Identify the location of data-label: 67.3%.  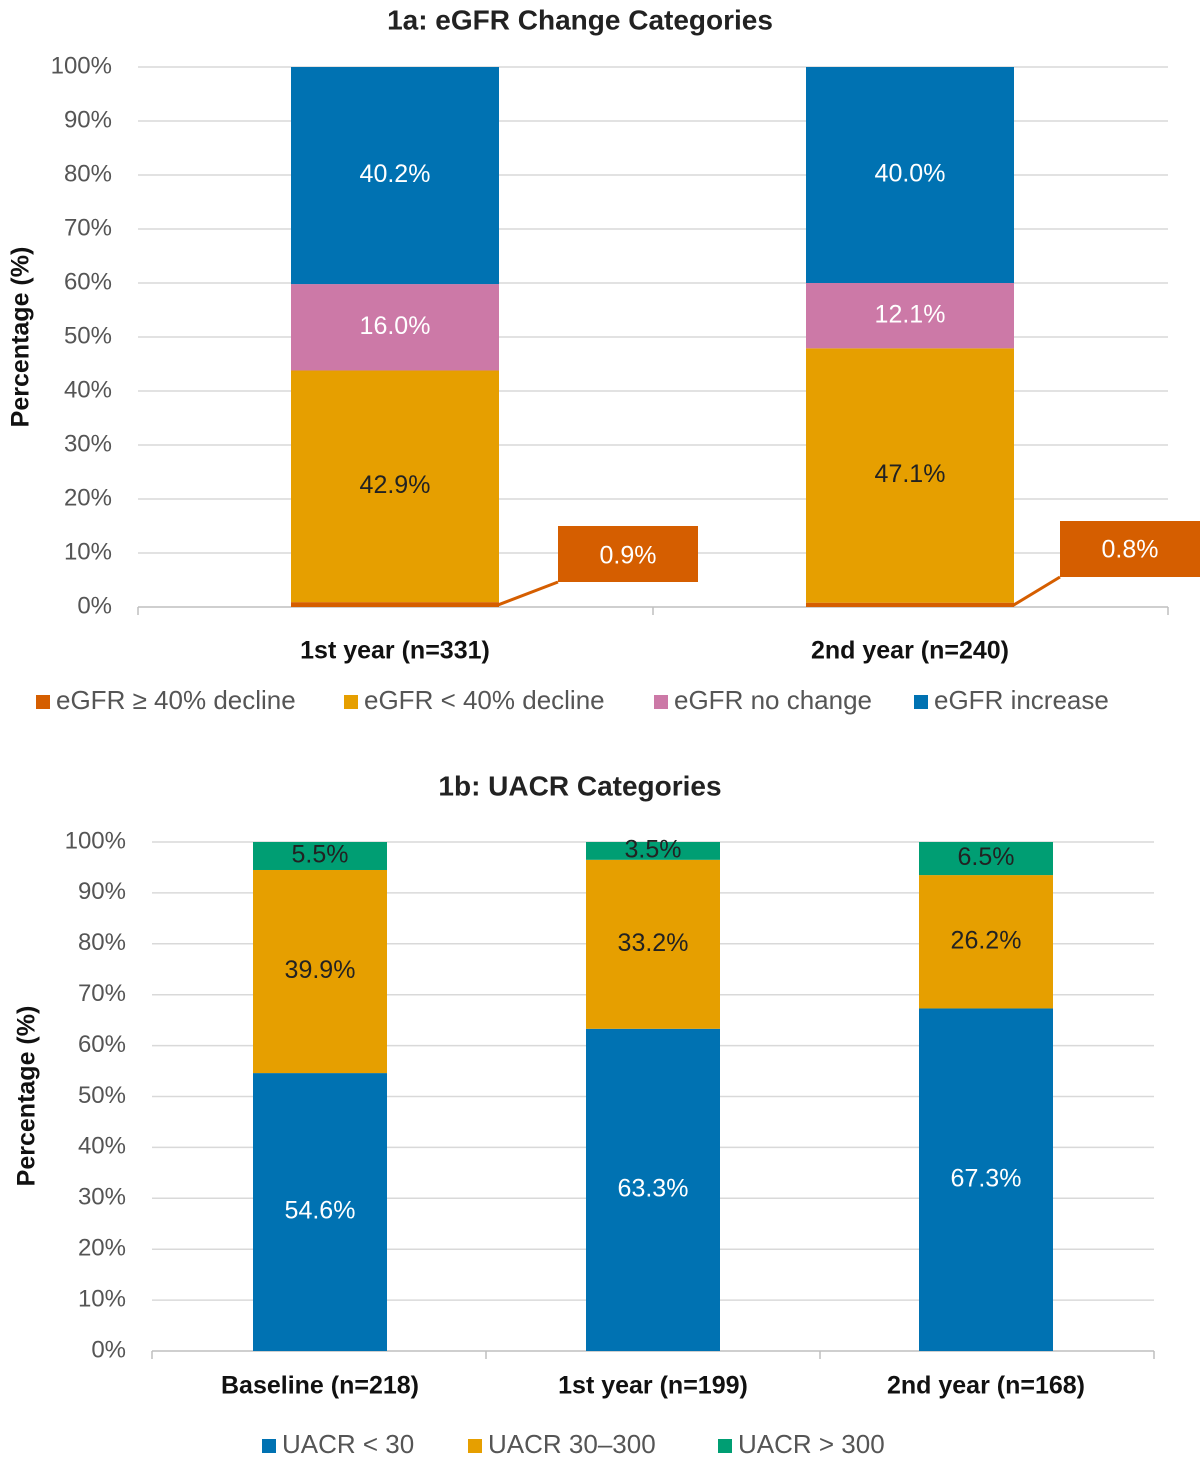
(986, 1178).